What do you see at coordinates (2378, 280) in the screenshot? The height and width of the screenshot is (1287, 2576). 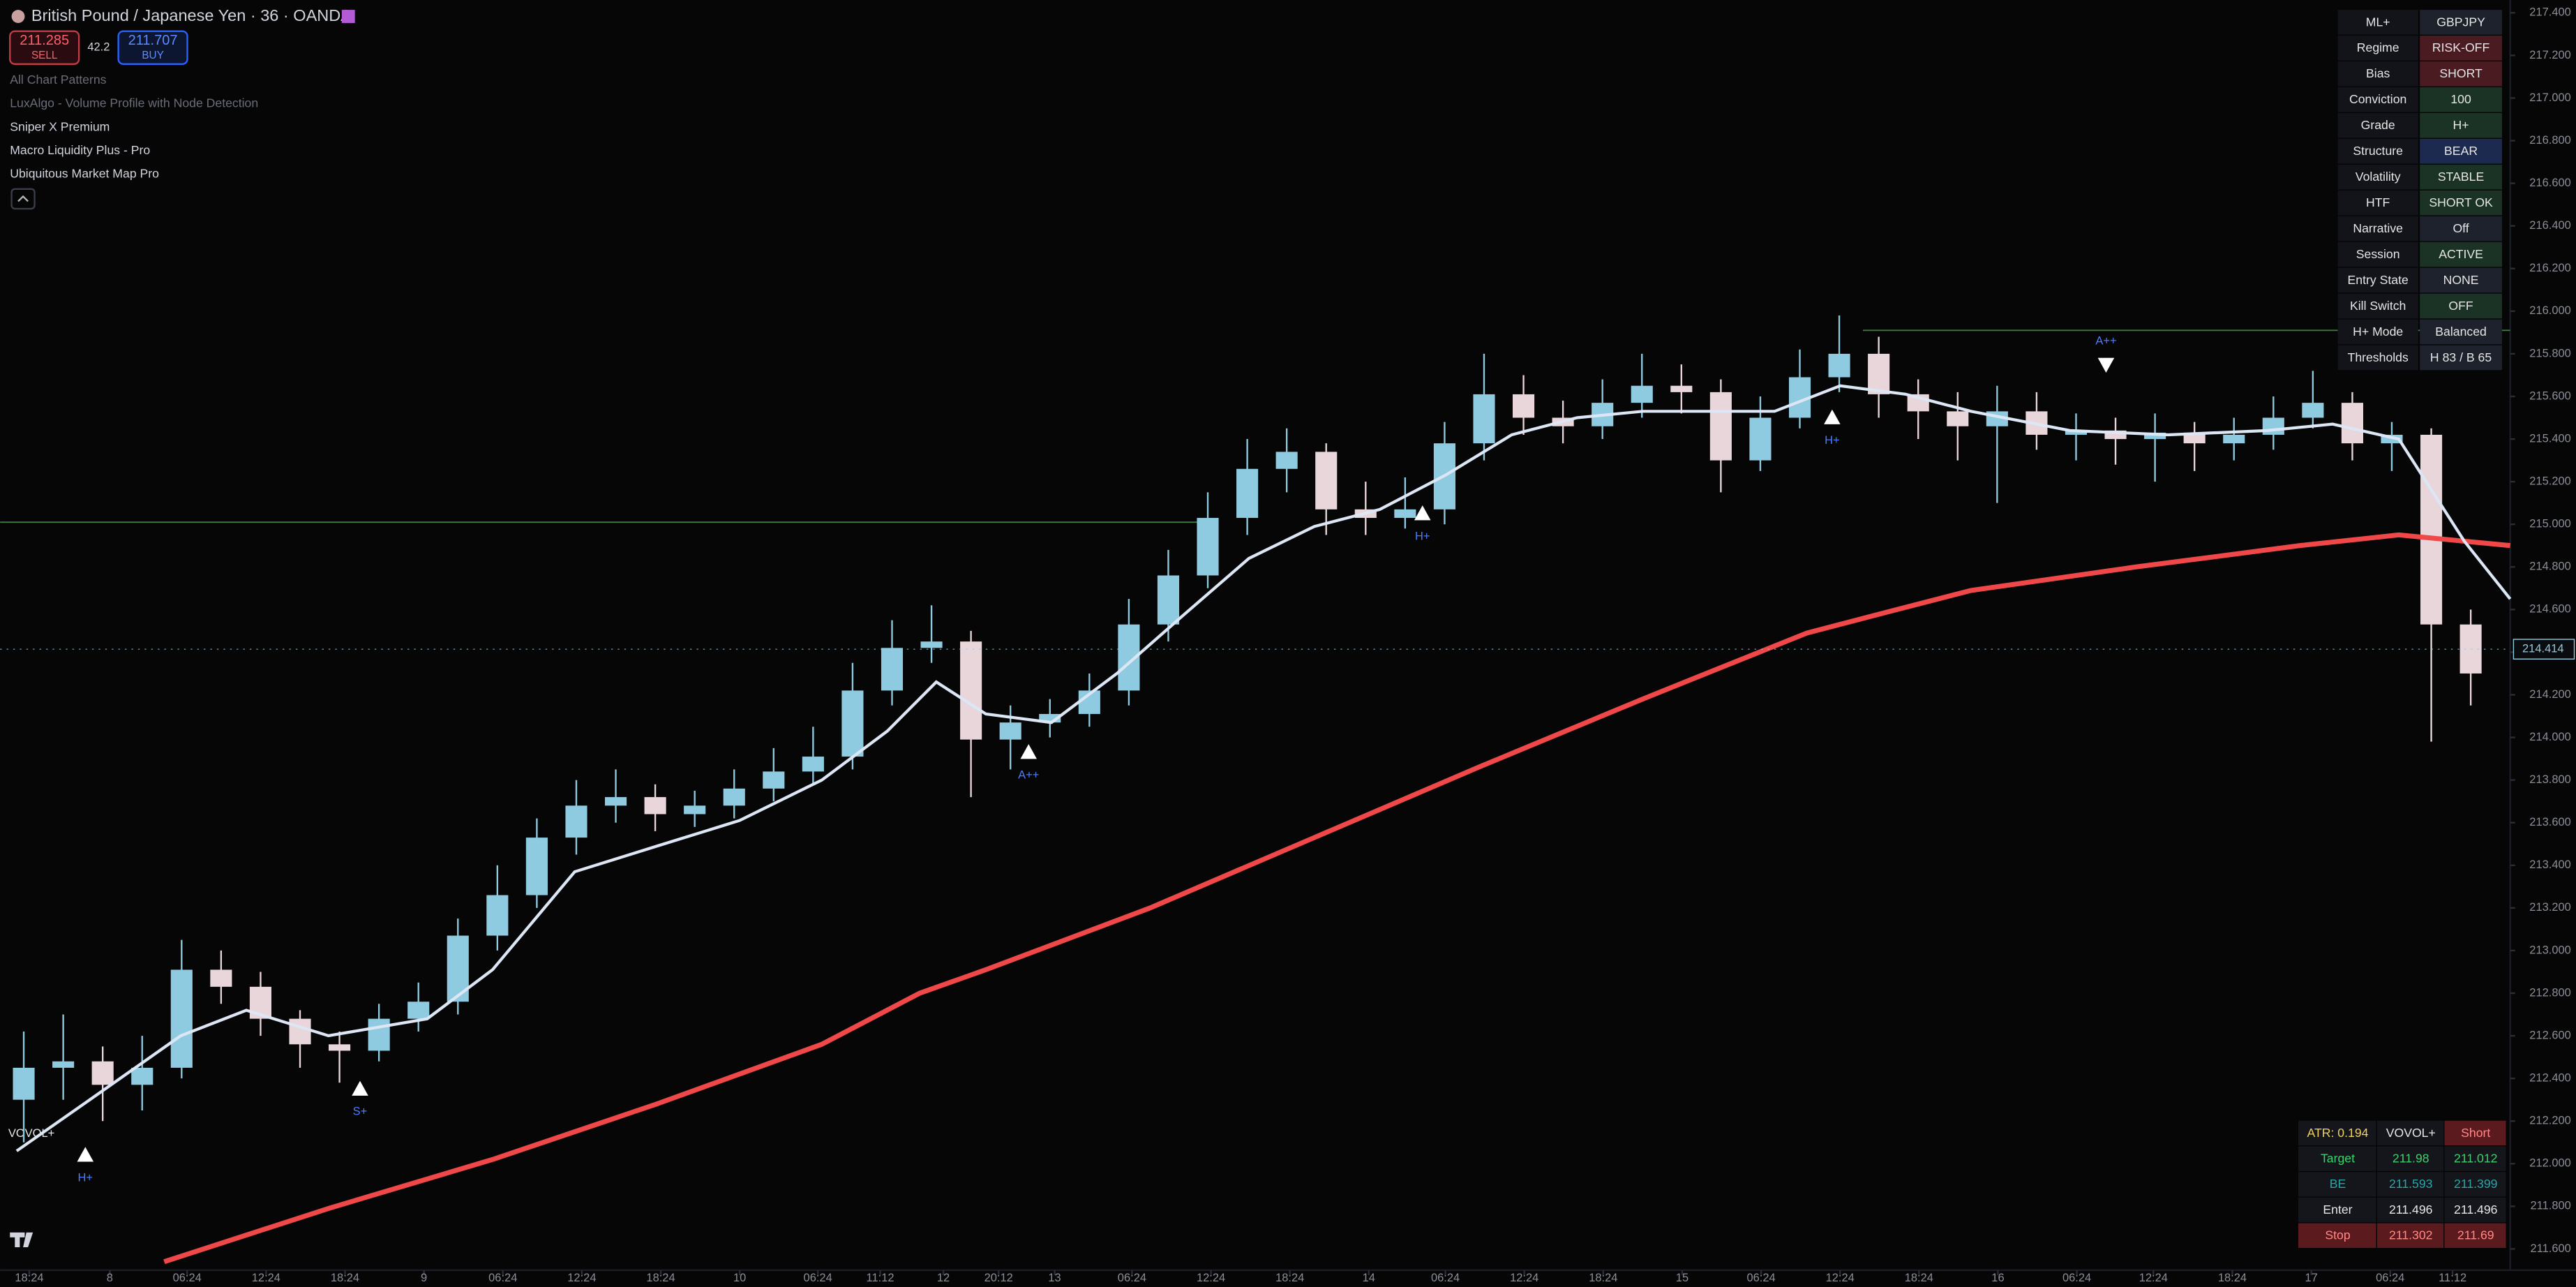 I see `info-label: Entry State` at bounding box center [2378, 280].